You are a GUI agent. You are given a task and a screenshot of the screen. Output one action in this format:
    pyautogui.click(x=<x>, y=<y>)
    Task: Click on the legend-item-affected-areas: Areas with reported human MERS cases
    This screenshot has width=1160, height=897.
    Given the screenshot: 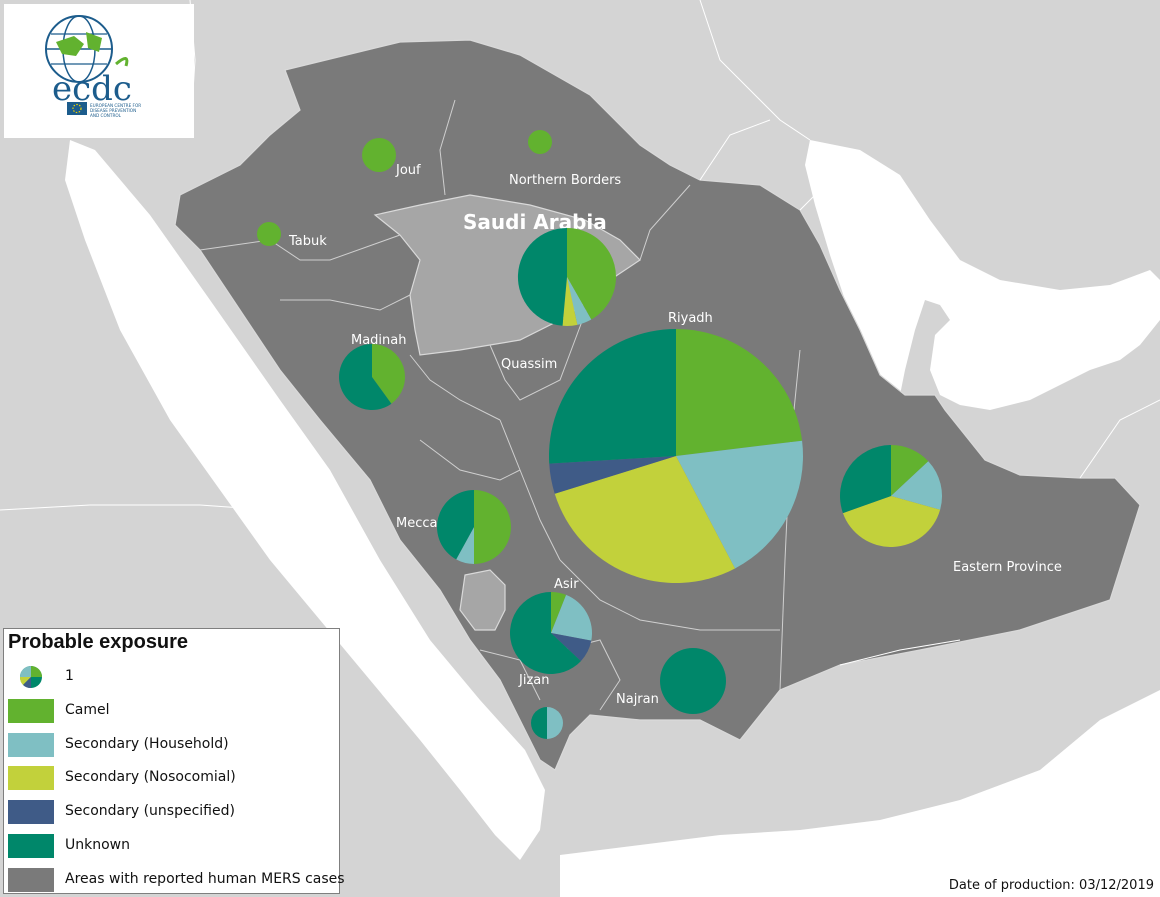 What is the action you would take?
    pyautogui.click(x=176, y=880)
    